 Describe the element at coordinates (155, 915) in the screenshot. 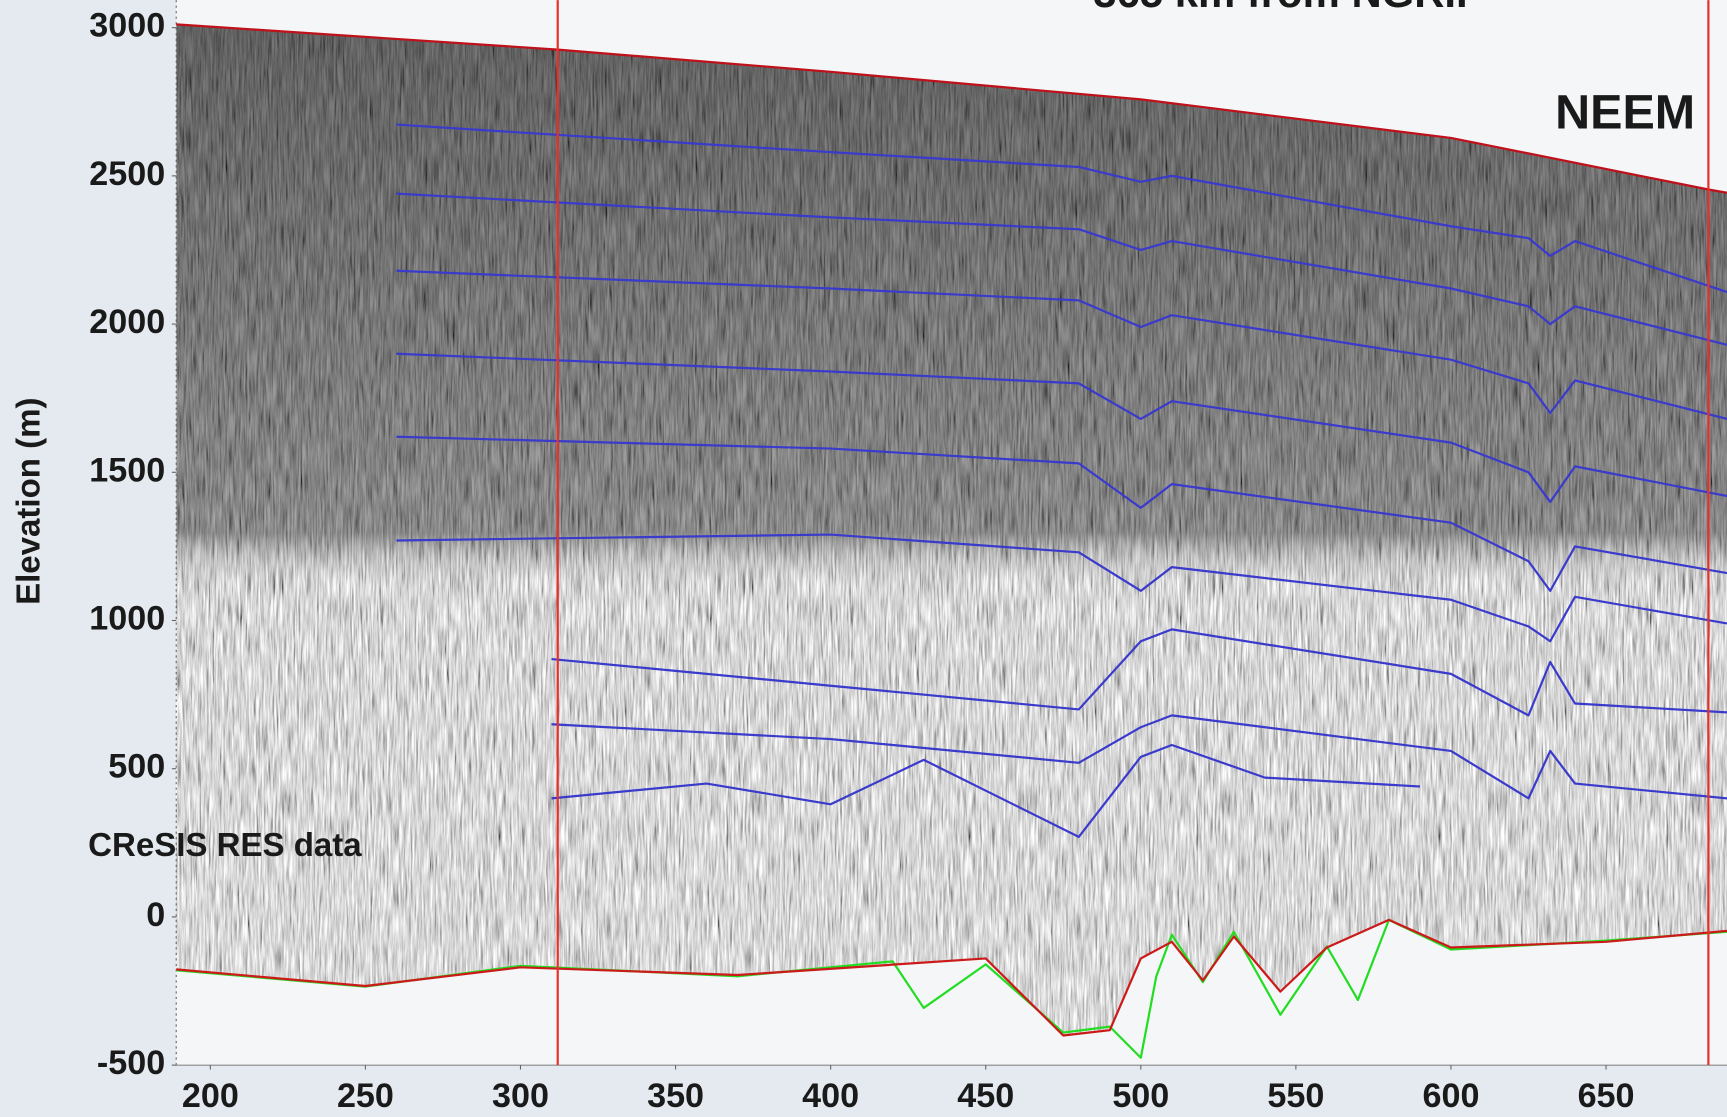

I see `y-tick-label: 0` at that location.